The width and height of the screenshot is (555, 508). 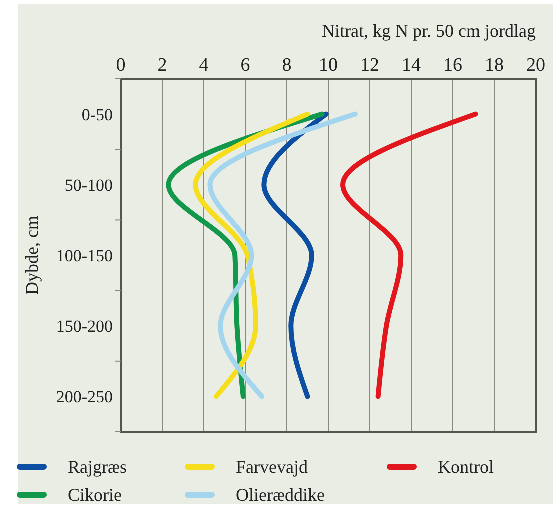 What do you see at coordinates (121, 65) in the screenshot?
I see `x-tick-label: 0` at bounding box center [121, 65].